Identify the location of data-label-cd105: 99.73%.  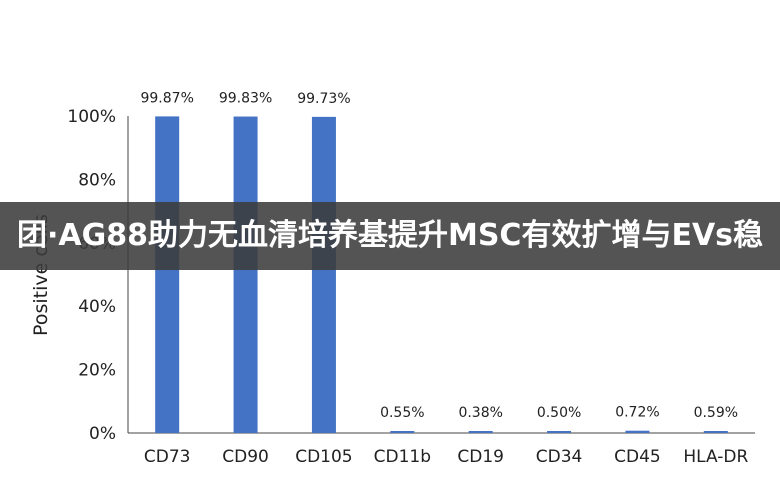
(323, 99).